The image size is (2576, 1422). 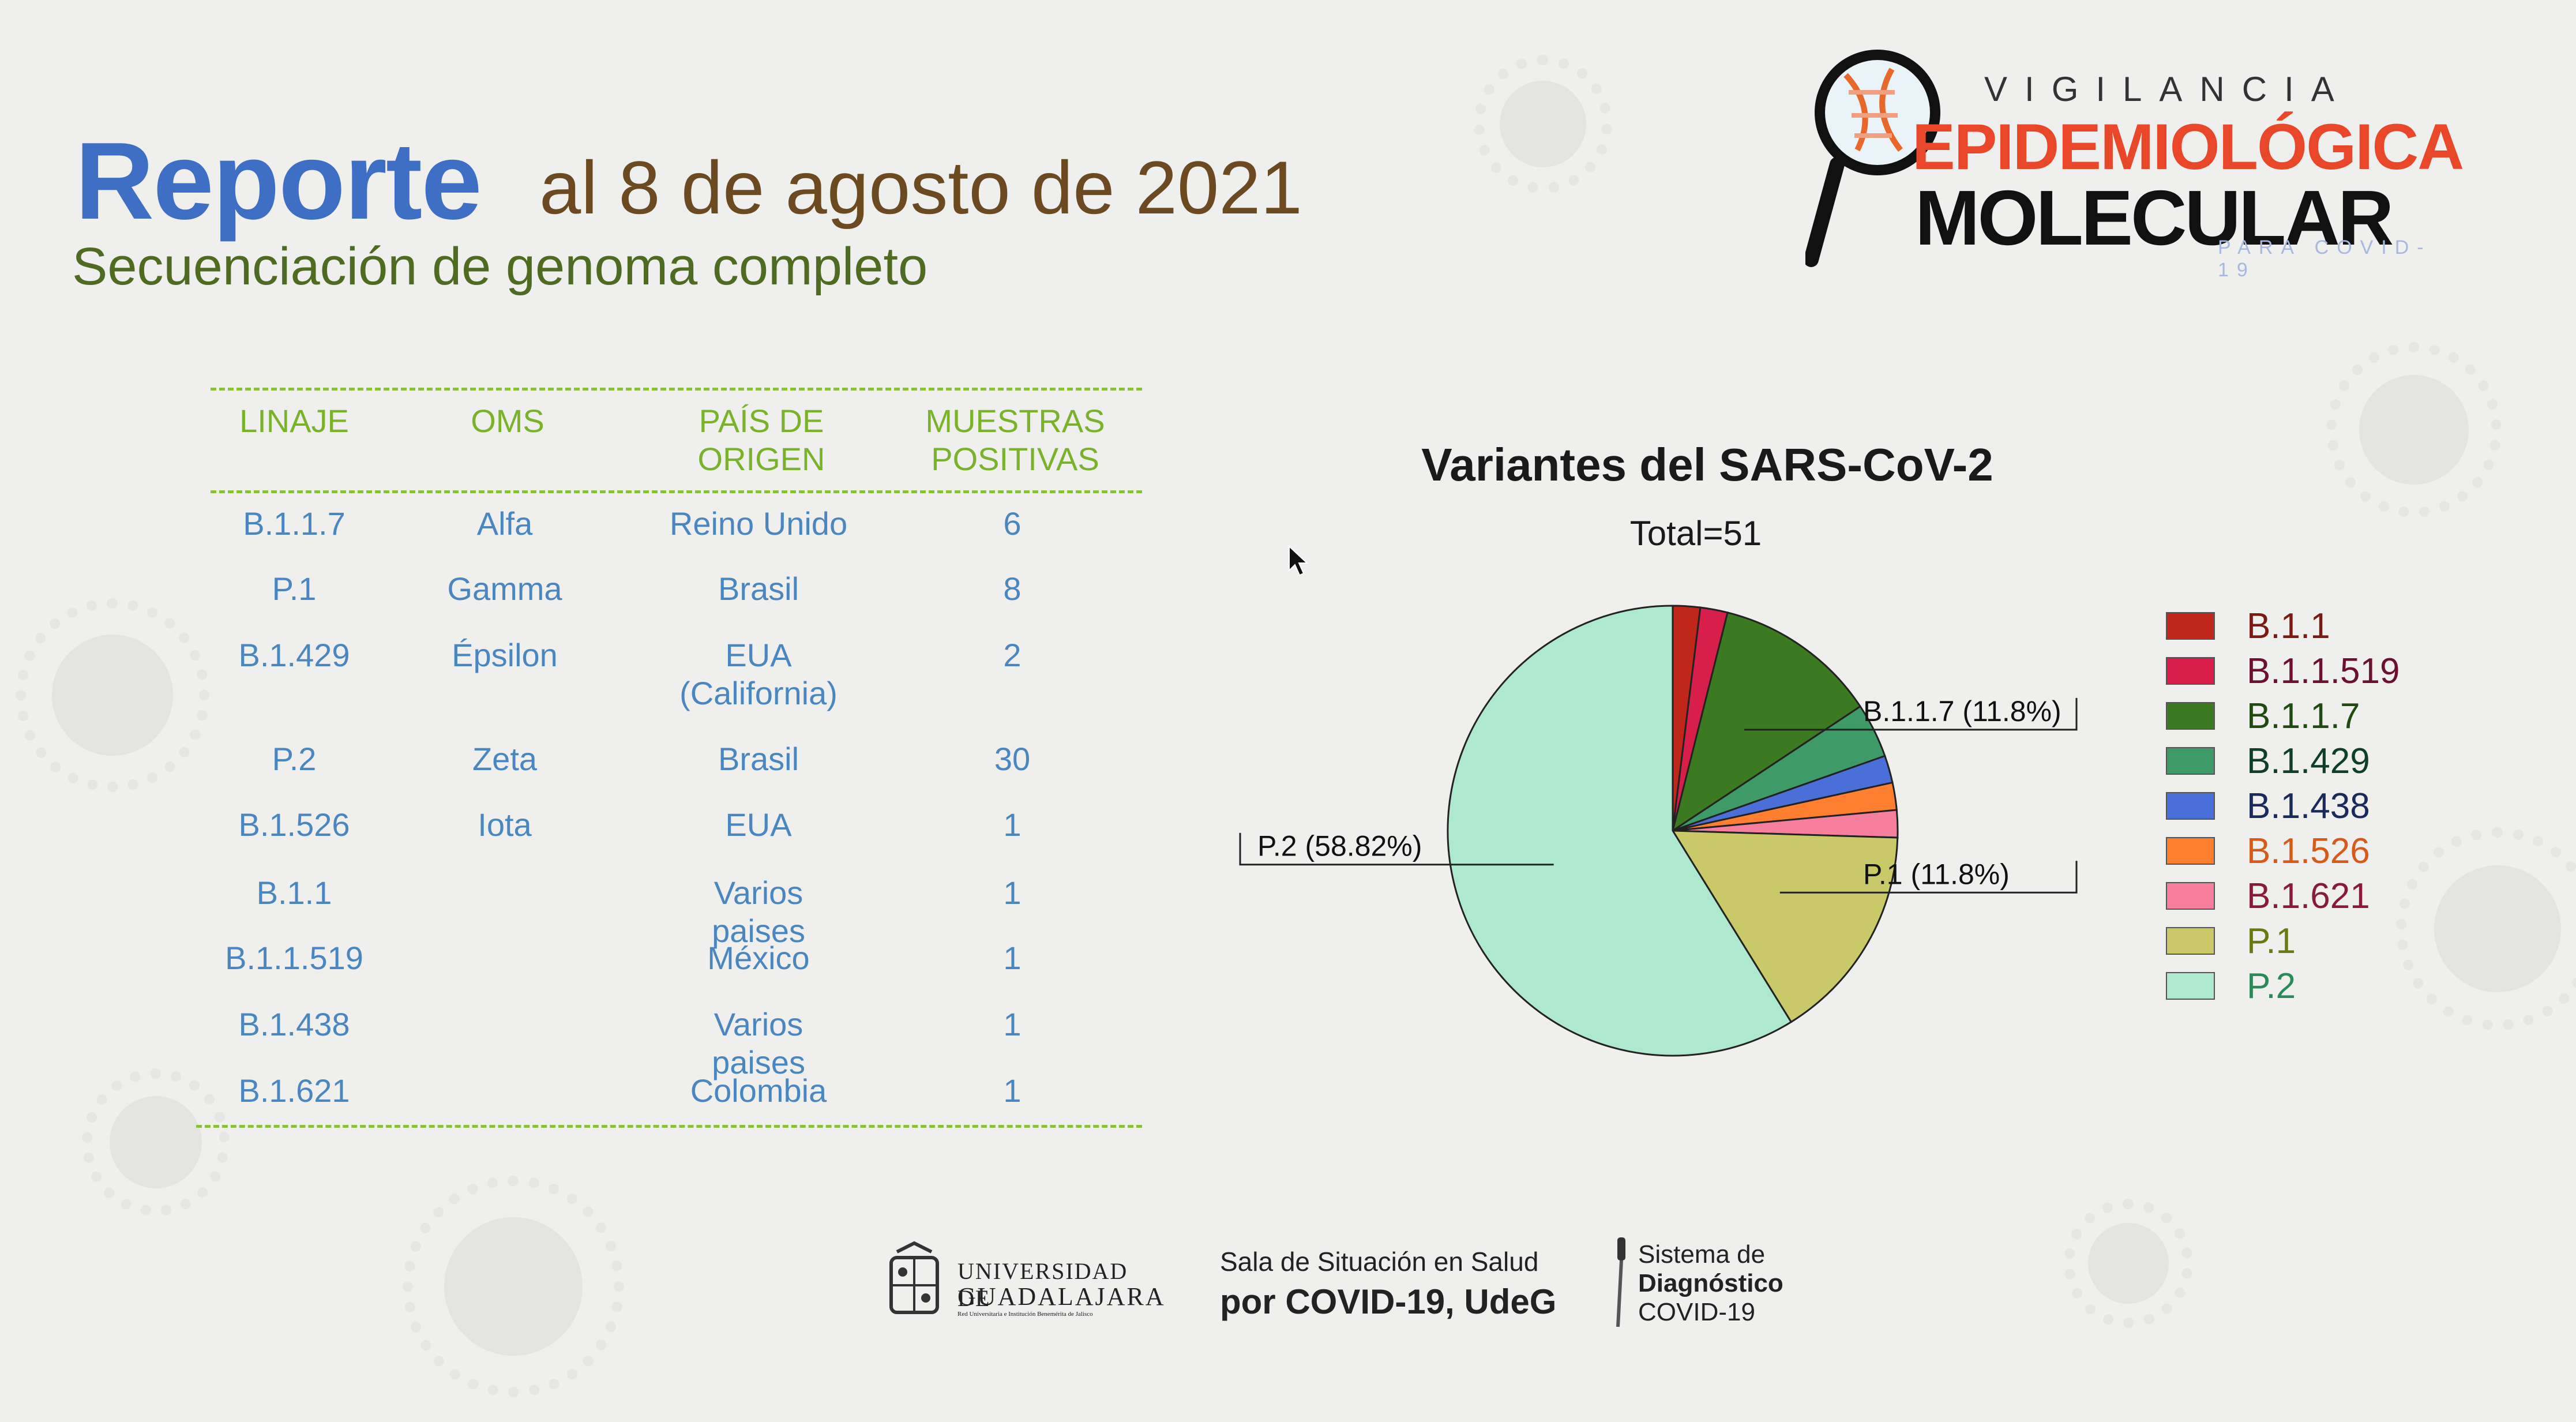 I want to click on cell-text: México, so click(x=758, y=958).